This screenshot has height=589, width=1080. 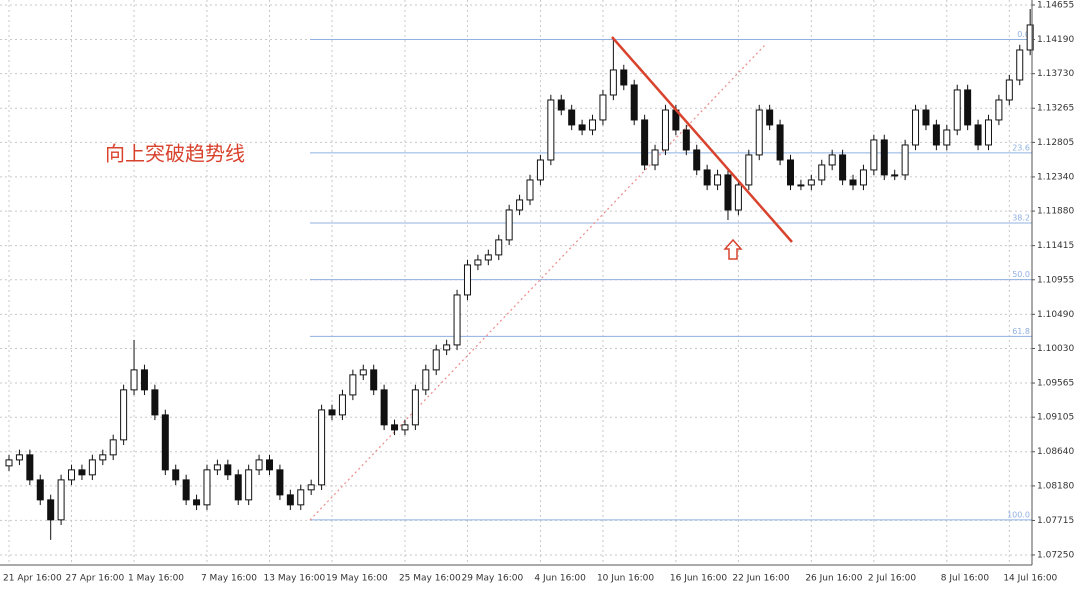 I want to click on x-tick-label: 10 Jun 16:00, so click(x=625, y=579).